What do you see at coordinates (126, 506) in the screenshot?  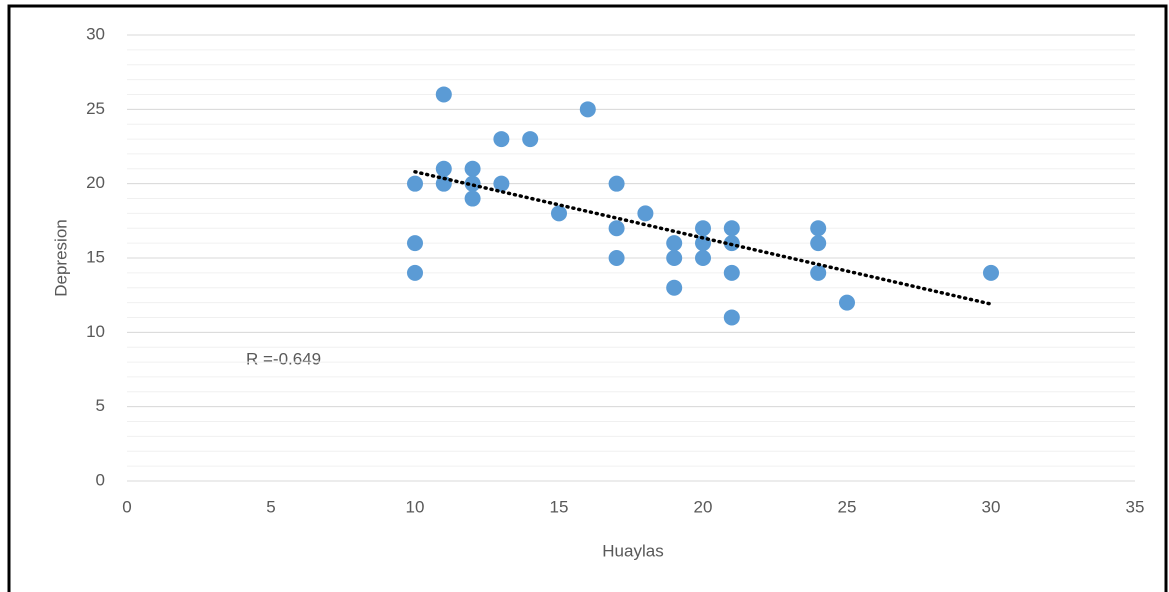 I see `x-tick-label: 0` at bounding box center [126, 506].